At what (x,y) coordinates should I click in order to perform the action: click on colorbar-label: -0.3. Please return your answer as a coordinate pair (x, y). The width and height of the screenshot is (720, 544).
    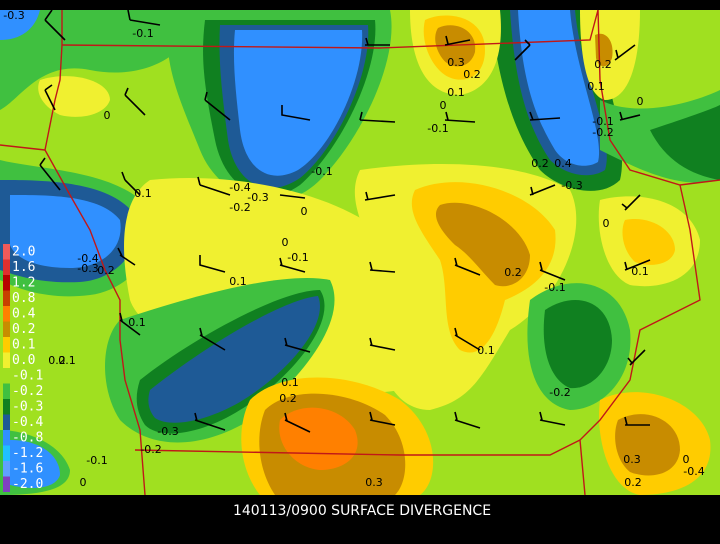
    Looking at the image, I should click on (27, 407).